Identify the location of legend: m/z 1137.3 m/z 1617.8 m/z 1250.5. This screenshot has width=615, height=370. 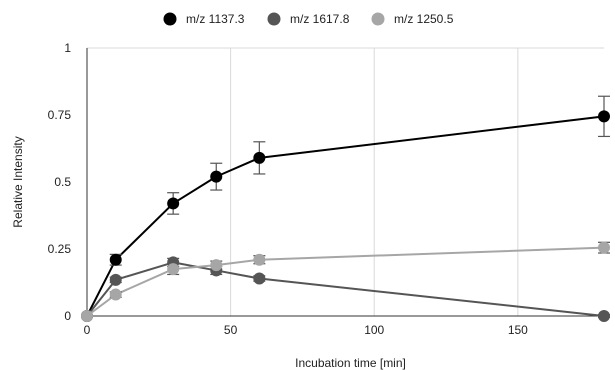
(308, 19).